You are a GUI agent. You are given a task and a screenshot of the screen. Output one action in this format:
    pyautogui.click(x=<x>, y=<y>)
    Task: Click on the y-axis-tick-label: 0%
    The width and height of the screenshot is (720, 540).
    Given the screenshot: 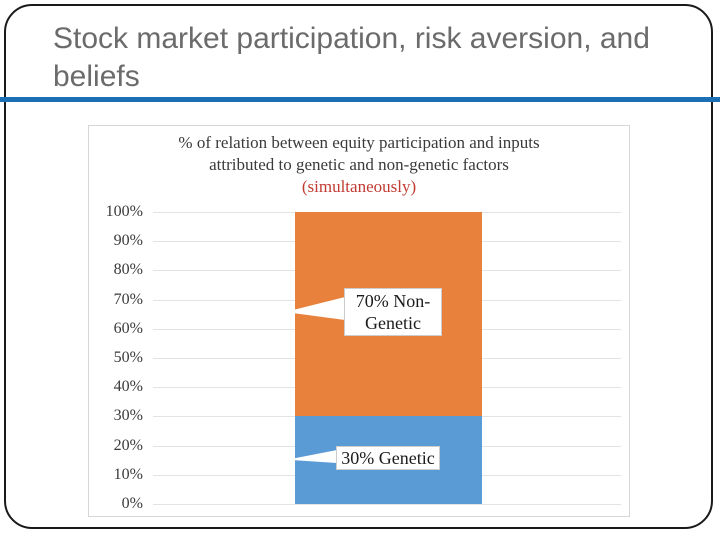 What is the action you would take?
    pyautogui.click(x=132, y=503)
    